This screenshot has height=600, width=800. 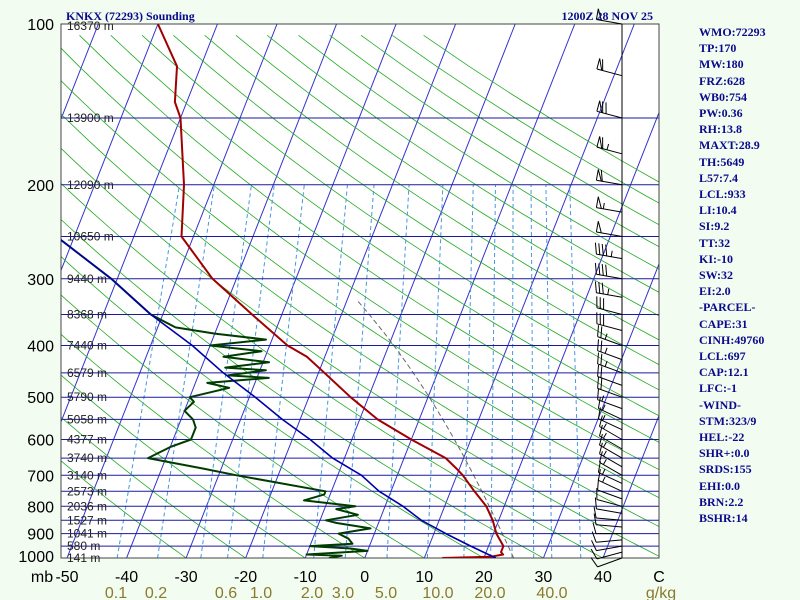 What do you see at coordinates (90, 118) in the screenshot?
I see `height-label: 13900 m` at bounding box center [90, 118].